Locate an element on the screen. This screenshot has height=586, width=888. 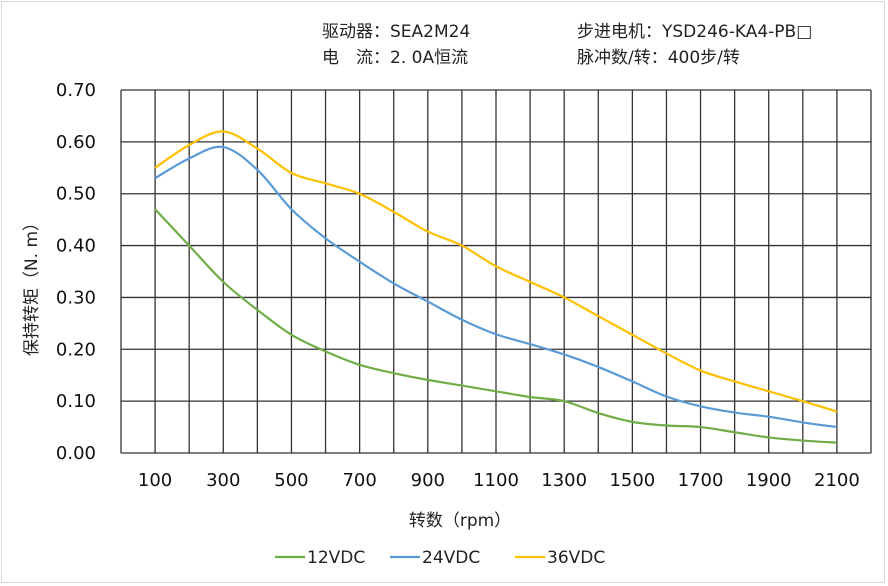
x-tick-label: 700 is located at coordinates (359, 480).